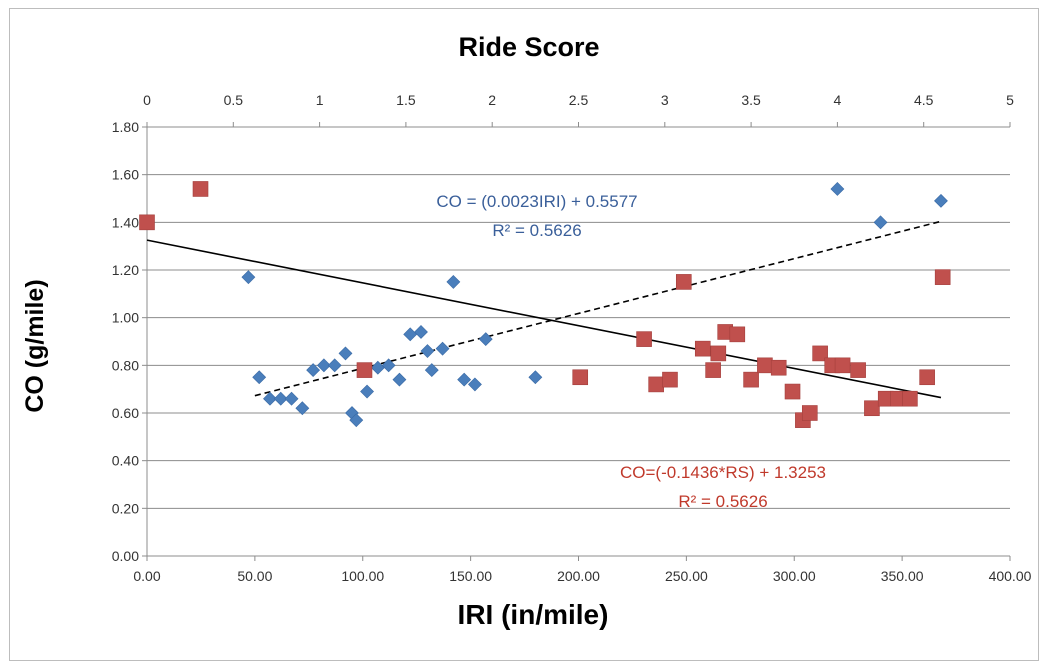  Describe the element at coordinates (125, 461) in the screenshot. I see `y-tick-label: 0.40` at that location.